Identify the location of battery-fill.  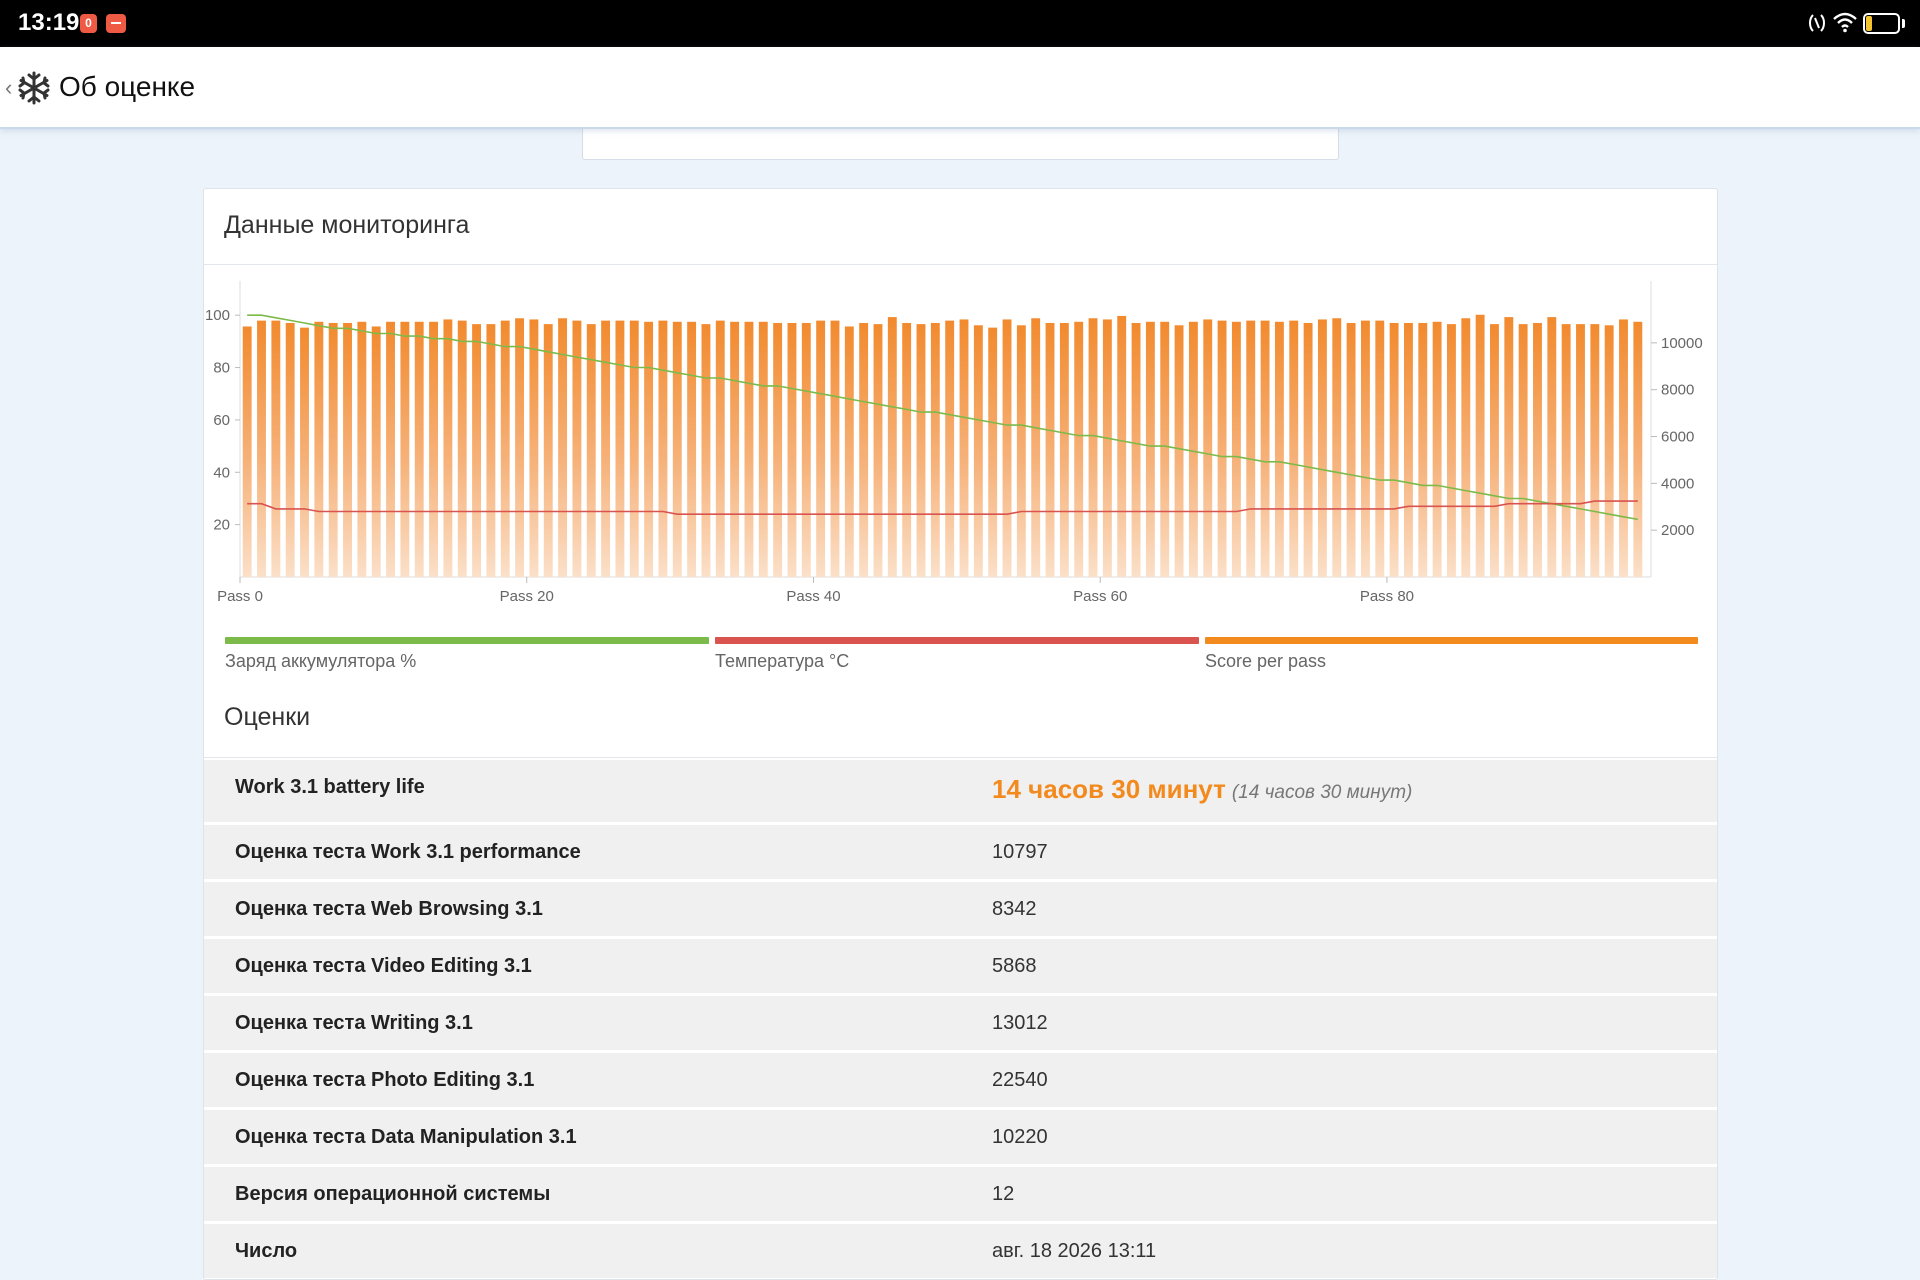
(1869, 23).